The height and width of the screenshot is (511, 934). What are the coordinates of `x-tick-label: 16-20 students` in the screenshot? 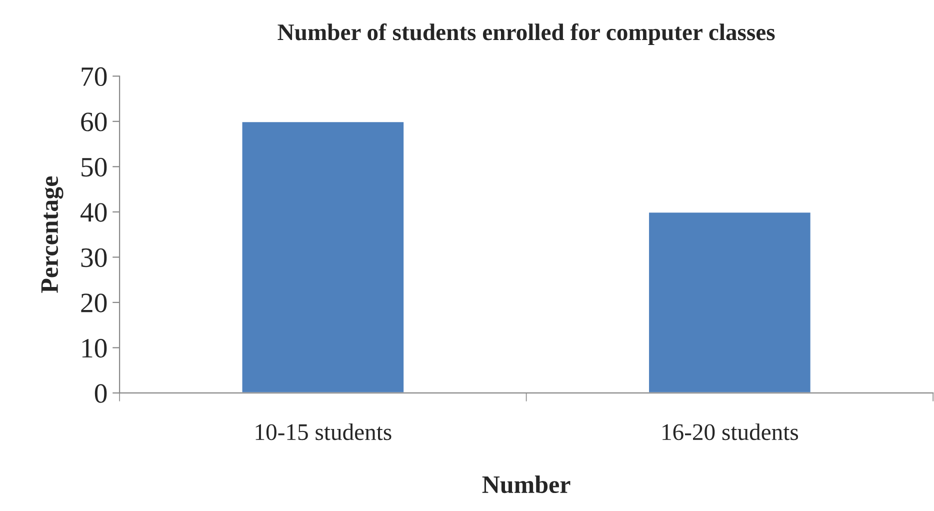 It's located at (730, 432).